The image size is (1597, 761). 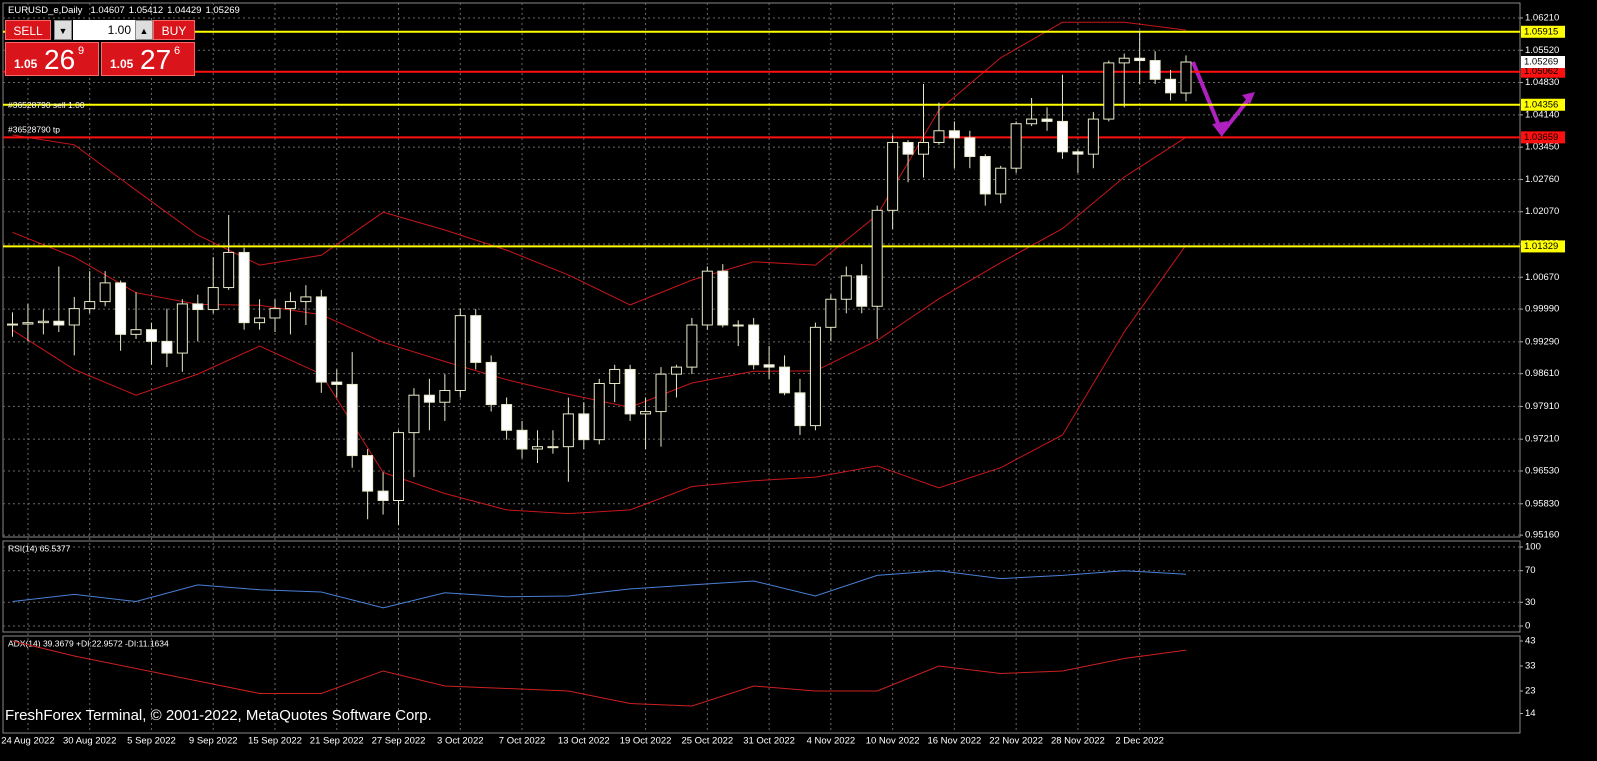 What do you see at coordinates (213, 741) in the screenshot?
I see `x-tick-label: 9 Sep 2022` at bounding box center [213, 741].